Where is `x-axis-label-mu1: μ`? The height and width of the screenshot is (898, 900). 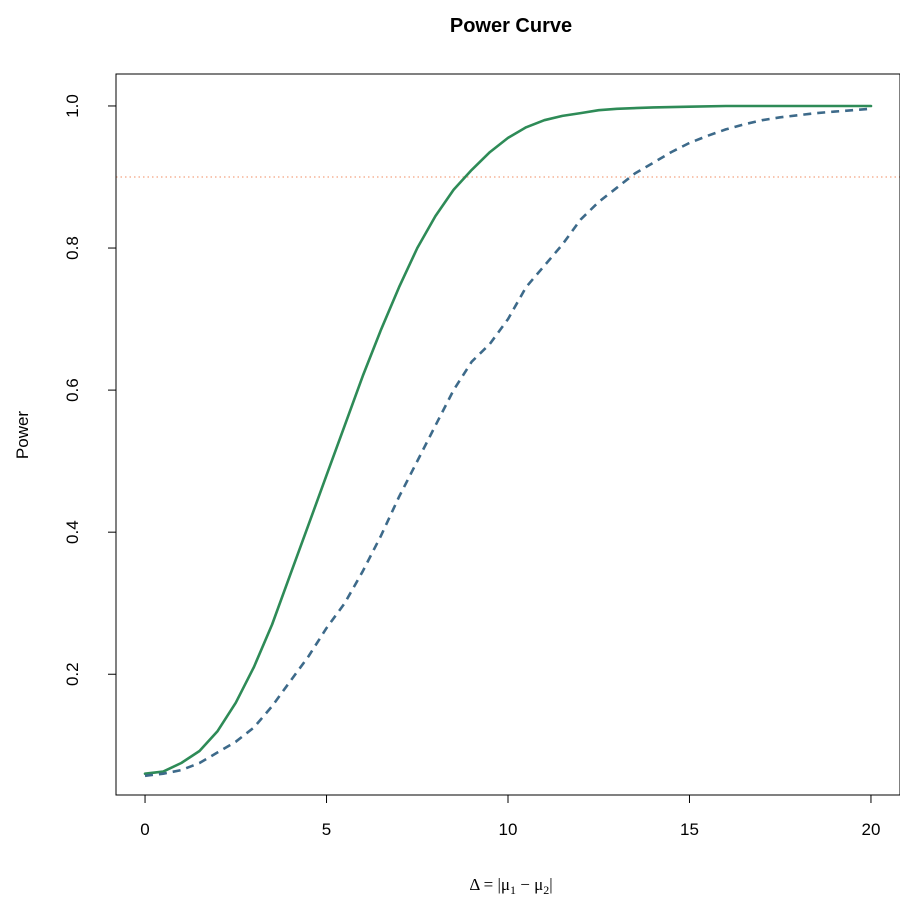 x-axis-label-mu1: μ is located at coordinates (505, 884).